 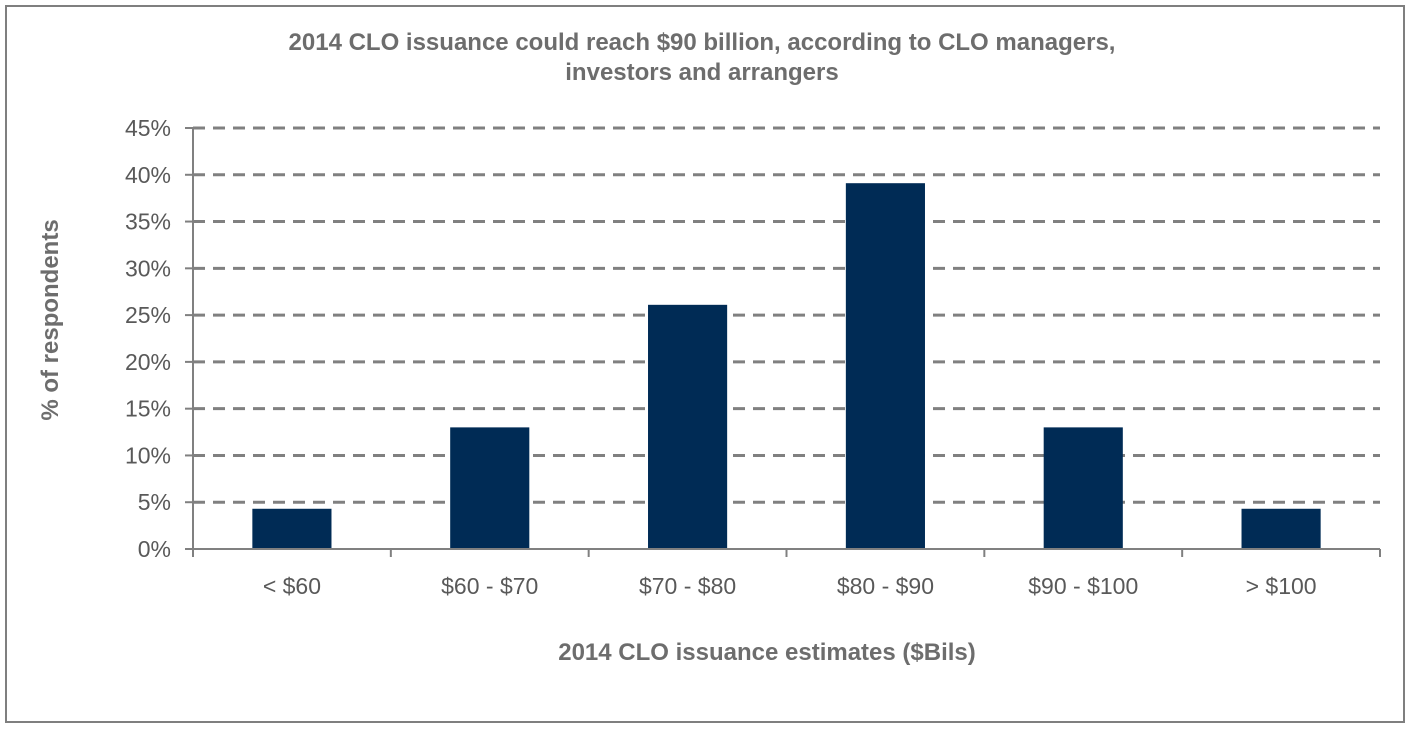 I want to click on y-tick-labels: 0% 5% 10% 15% 20% 25% 30% 35% 40% 45%, so click(x=148, y=338).